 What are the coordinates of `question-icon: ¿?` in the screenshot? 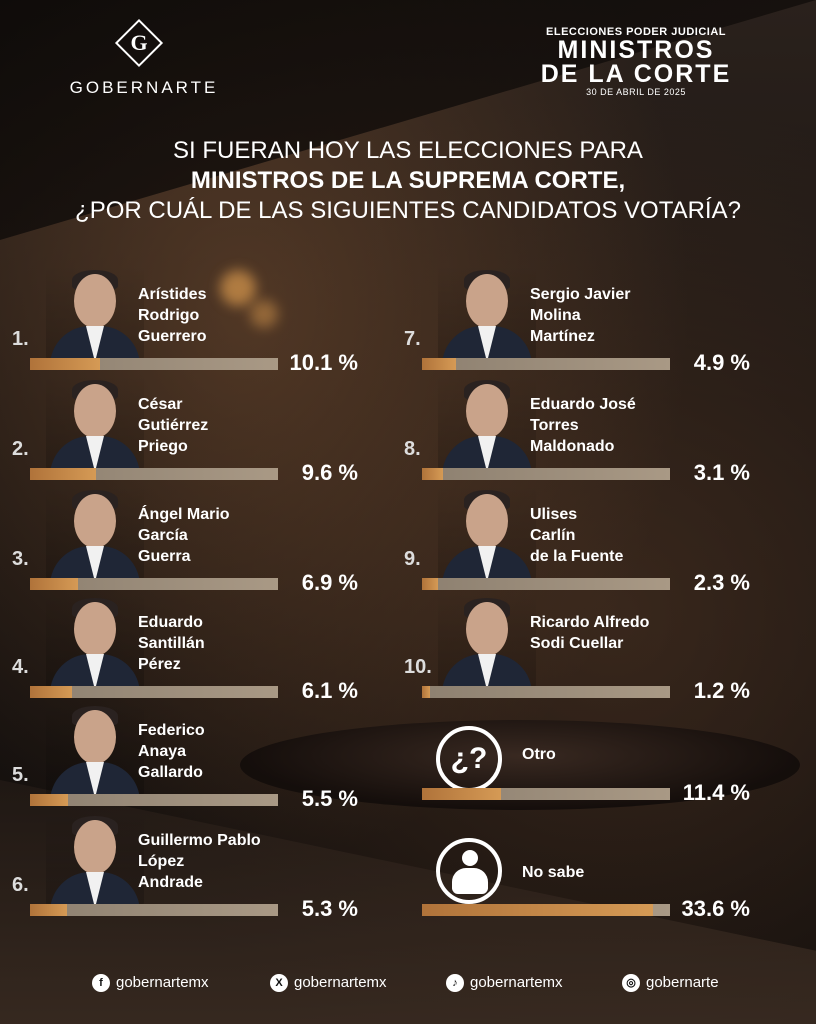 It's located at (469, 759).